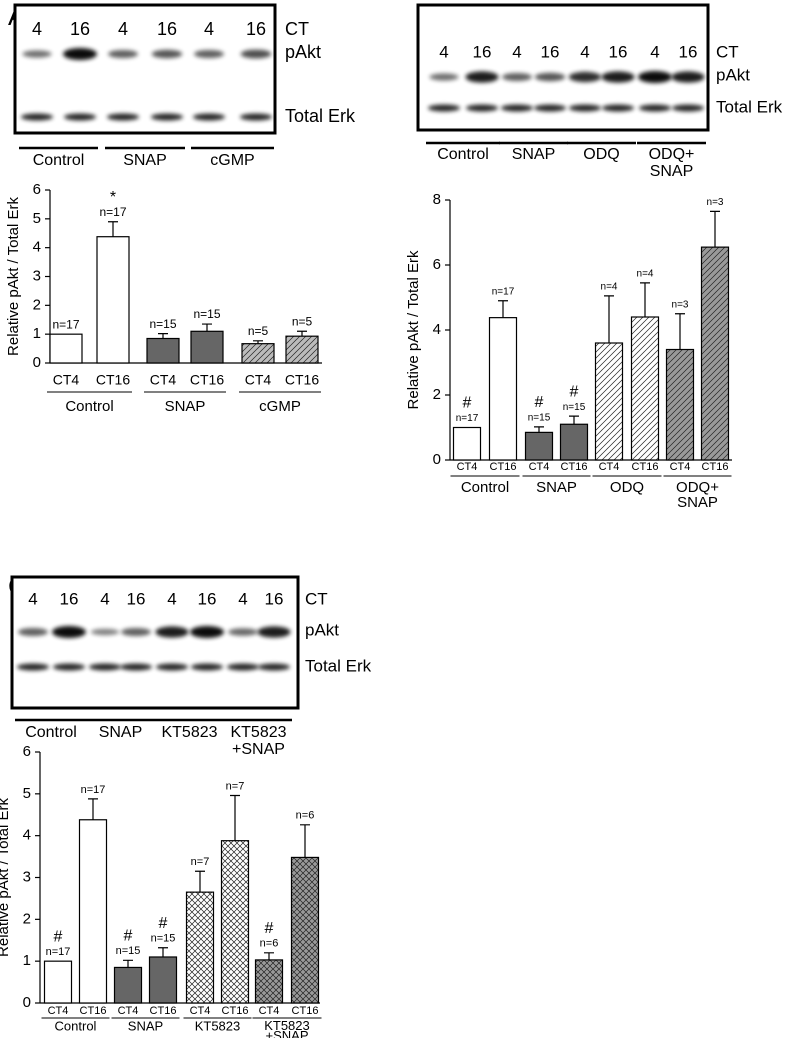 This screenshot has width=800, height=1038. Describe the element at coordinates (437, 394) in the screenshot. I see `y-tick-label: 2` at that location.